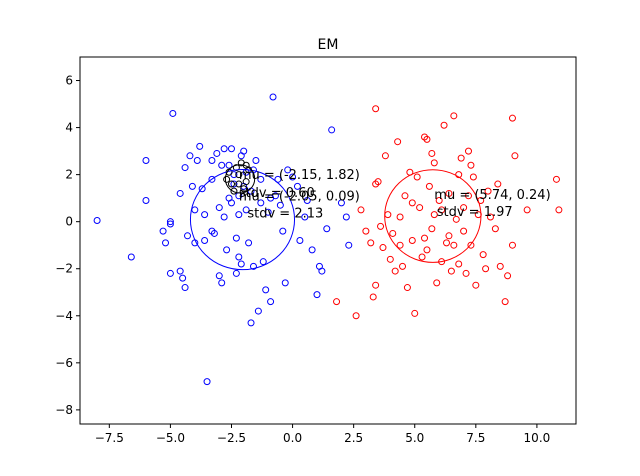 Image resolution: width=640 pixels, height=476 pixels. What do you see at coordinates (323, 434) in the screenshot?
I see `x-axis: −7.5 −5.0 −2.5 0.0 2.5 5.0 7.5 10.0` at bounding box center [323, 434].